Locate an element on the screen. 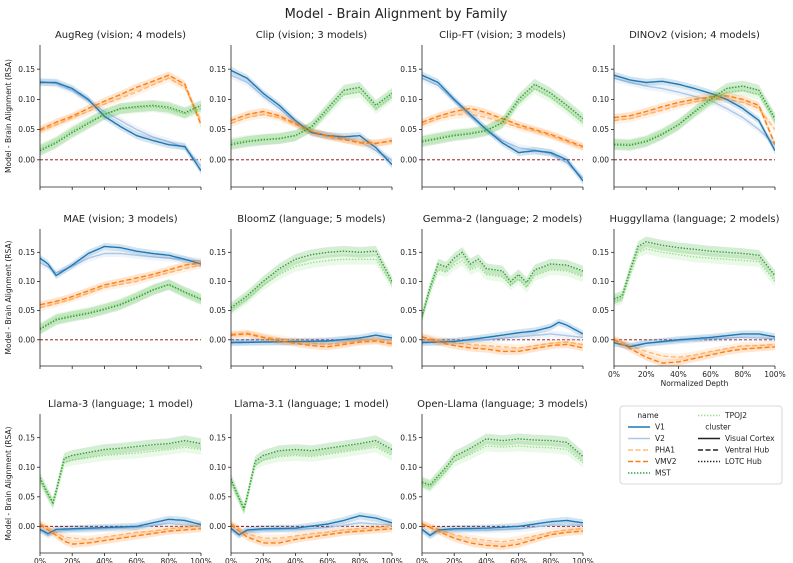  panel-title: Clip (vision; 3 models) is located at coordinates (312, 35).